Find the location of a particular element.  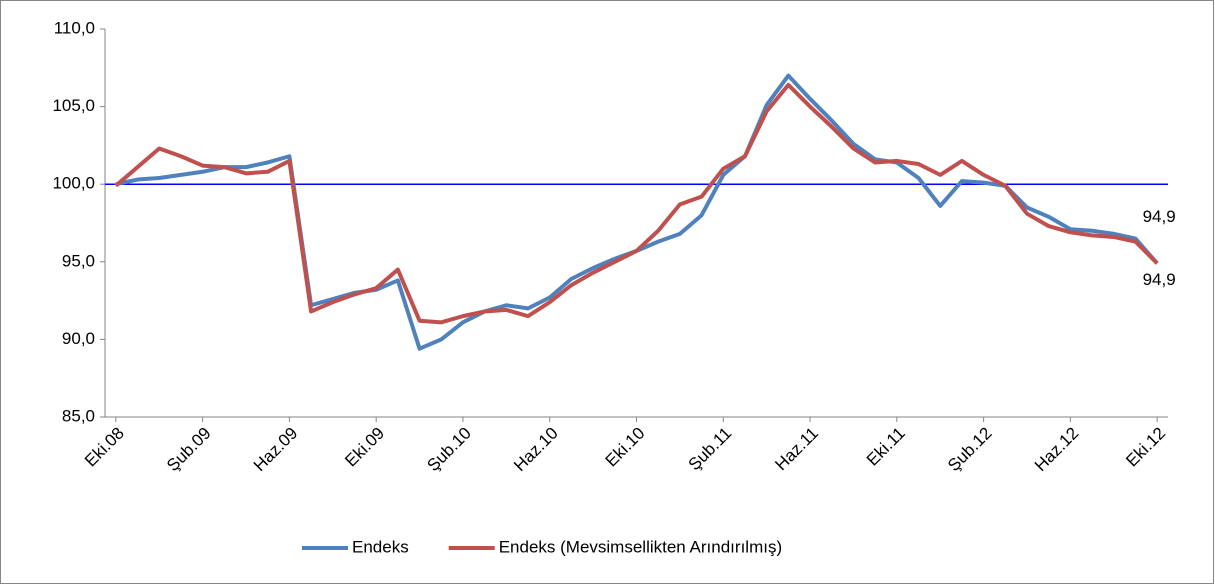

y-tick-label: 95,0 is located at coordinates (78, 260).